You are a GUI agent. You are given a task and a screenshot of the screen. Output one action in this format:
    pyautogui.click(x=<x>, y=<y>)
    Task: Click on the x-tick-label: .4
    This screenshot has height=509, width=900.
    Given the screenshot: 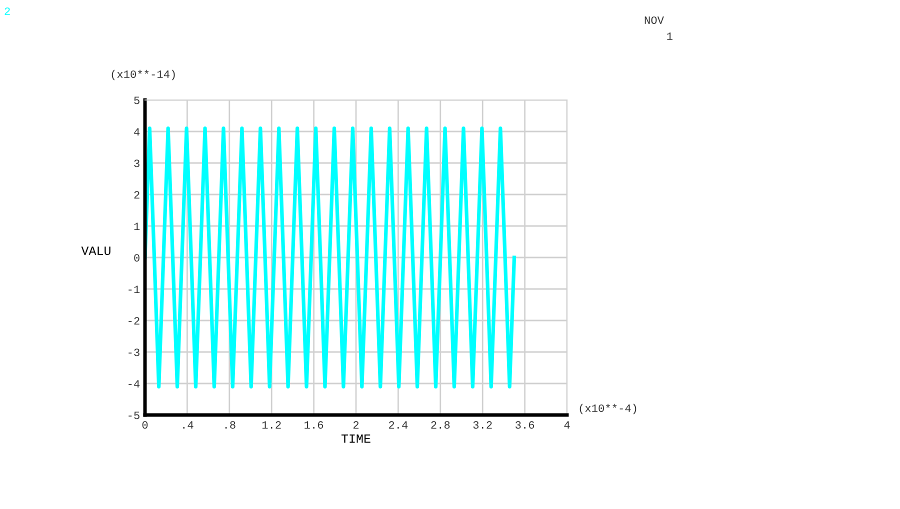 What is the action you would take?
    pyautogui.click(x=188, y=425)
    